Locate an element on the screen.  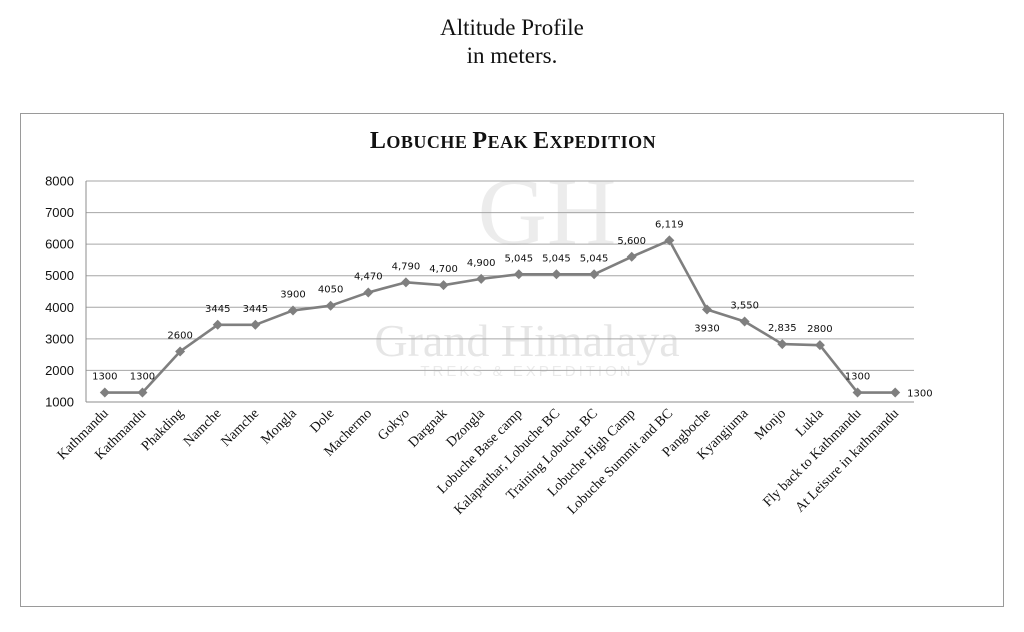
x-tick-label: Monjo is located at coordinates (770, 424).